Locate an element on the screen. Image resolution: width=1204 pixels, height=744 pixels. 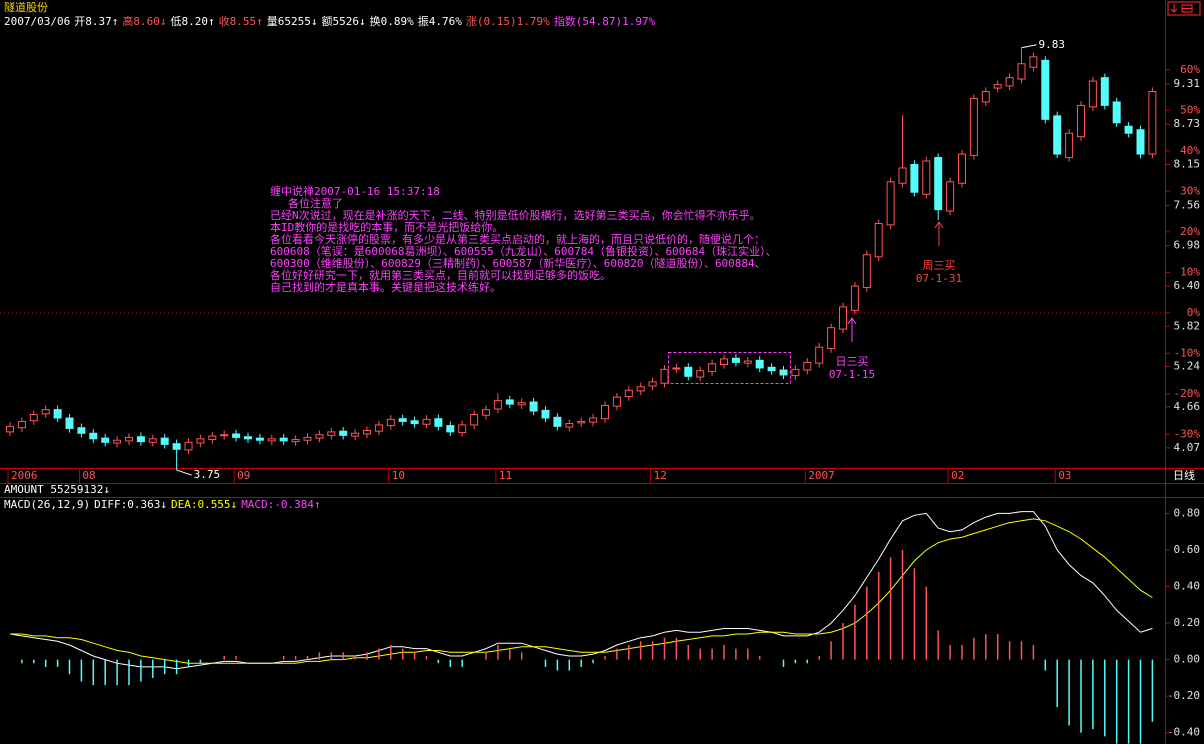
date-label: 02 is located at coordinates (957, 475).